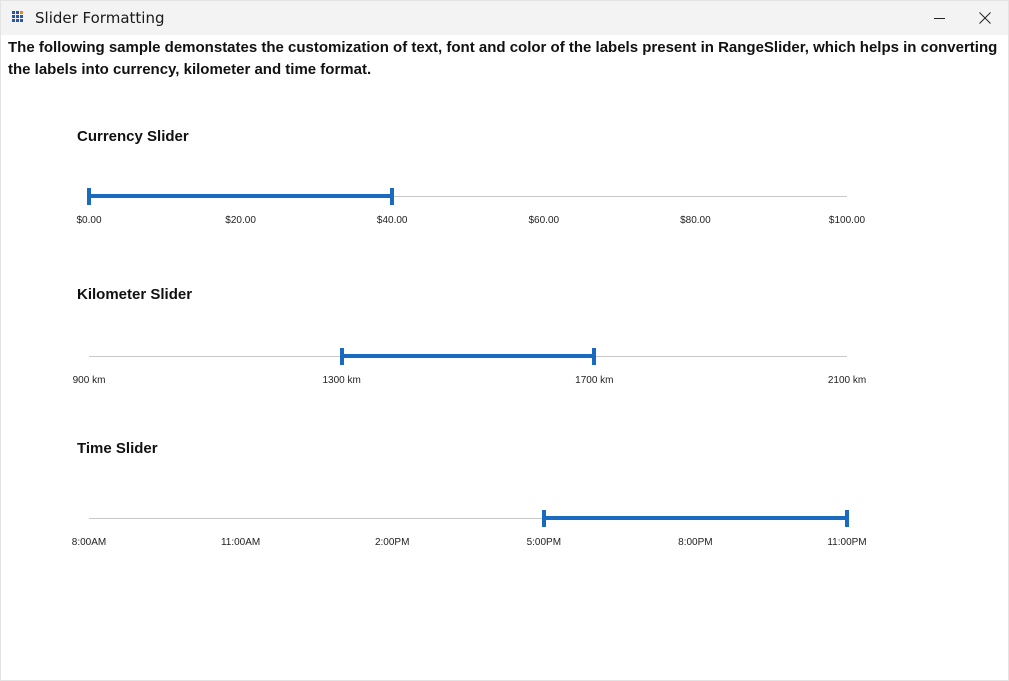 This screenshot has width=1009, height=681. Describe the element at coordinates (89, 380) in the screenshot. I see `slider-tick-label: 900 km` at that location.